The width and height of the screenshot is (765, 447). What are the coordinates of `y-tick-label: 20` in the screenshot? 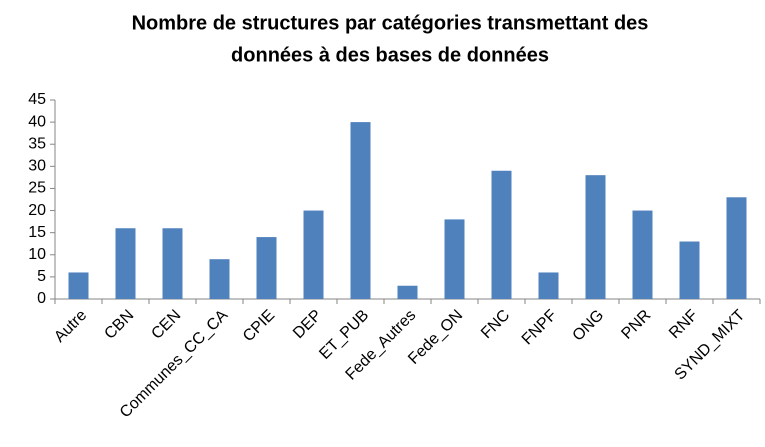 It's located at (37, 210).